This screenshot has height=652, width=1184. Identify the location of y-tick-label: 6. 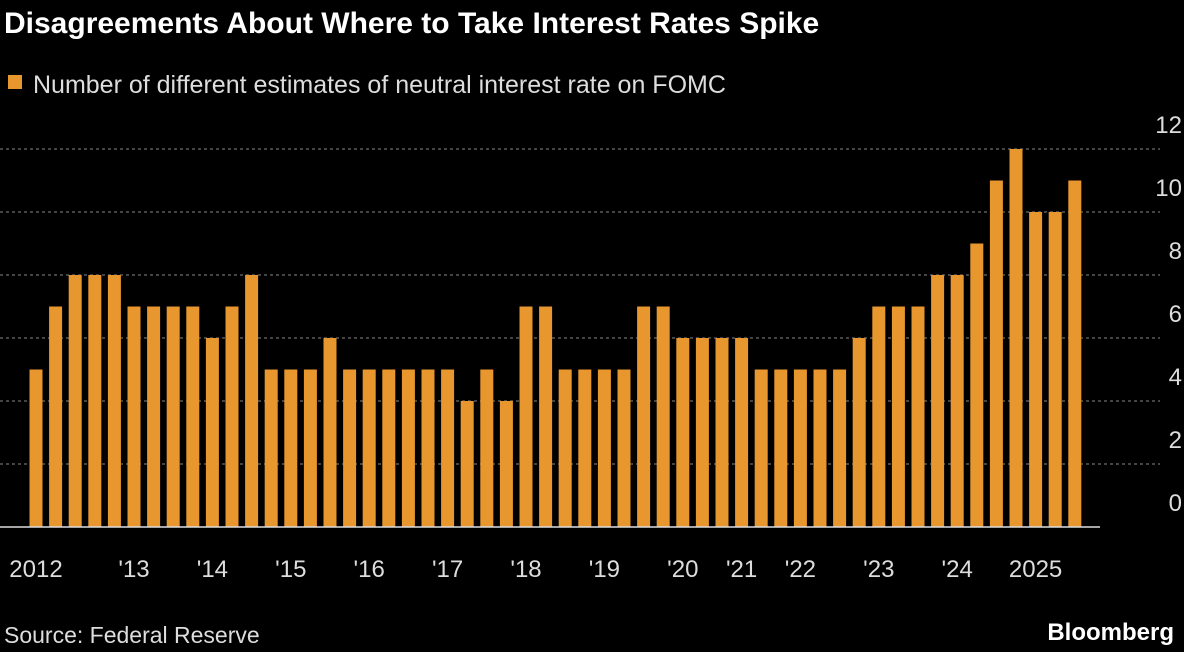
(1175, 314).